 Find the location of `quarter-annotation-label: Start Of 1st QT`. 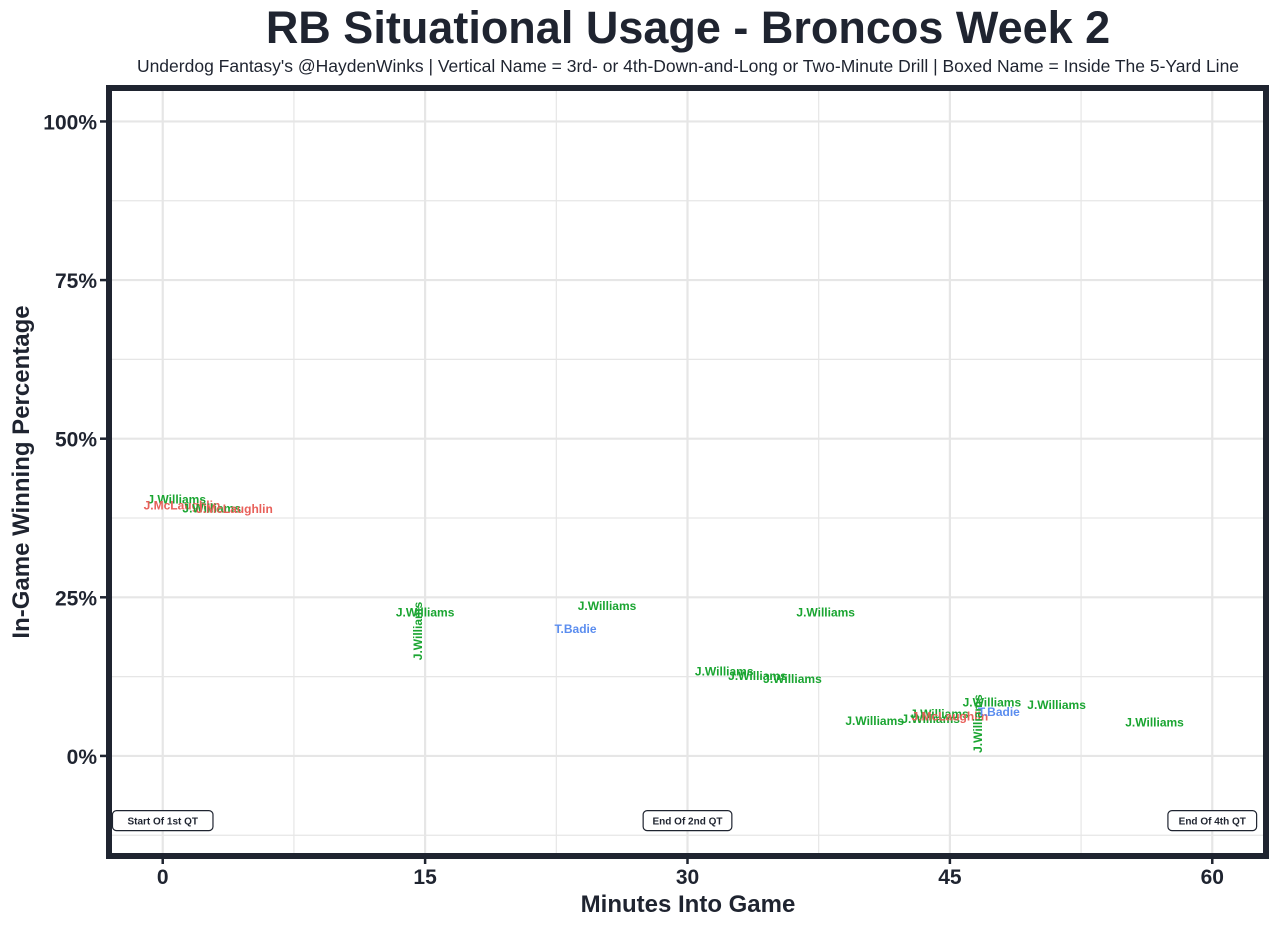

quarter-annotation-label: Start Of 1st QT is located at coordinates (162, 821).